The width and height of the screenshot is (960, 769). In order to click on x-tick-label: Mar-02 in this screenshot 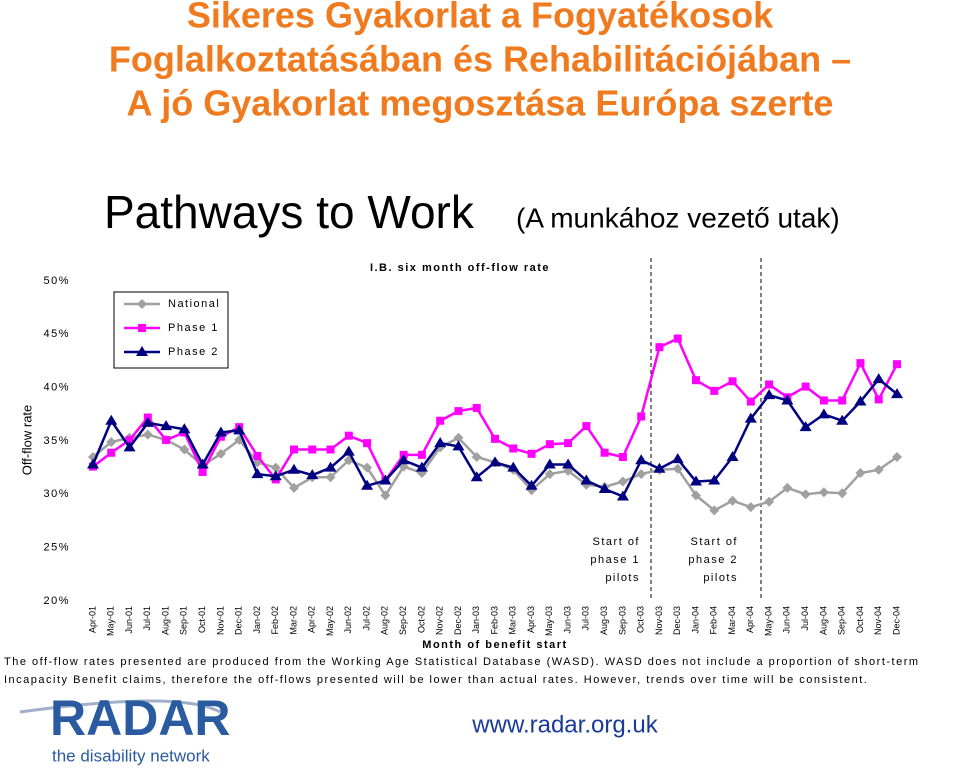, I will do `click(293, 620)`.